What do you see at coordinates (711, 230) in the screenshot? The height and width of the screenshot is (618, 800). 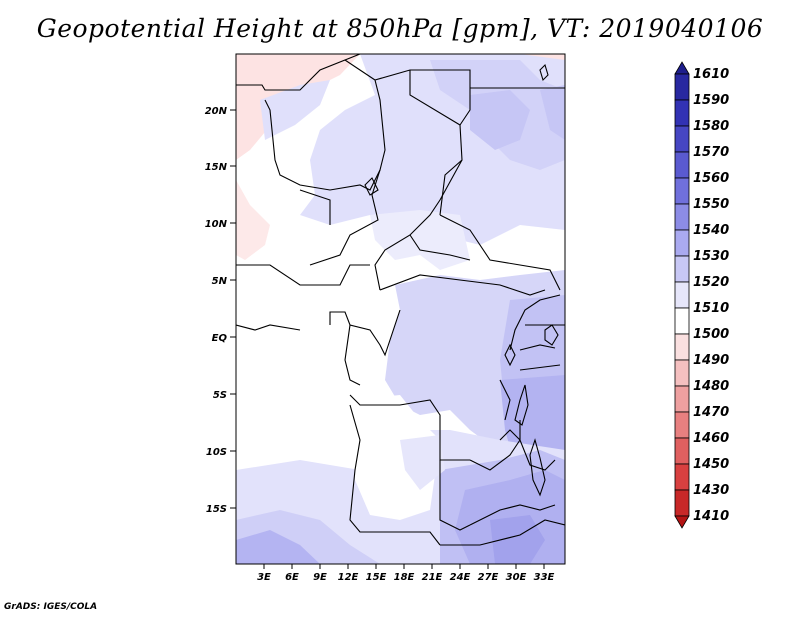 I see `colorbar-label: 1540` at bounding box center [711, 230].